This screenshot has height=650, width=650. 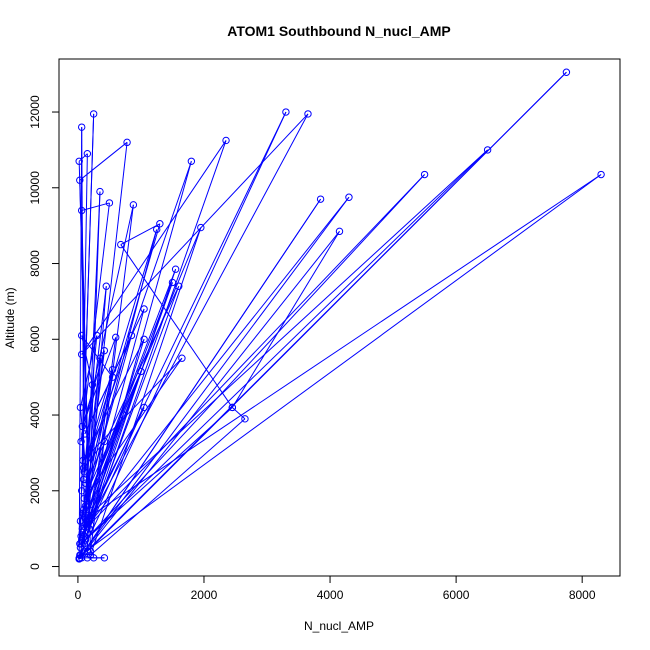 I want to click on x-tick-label: 6000, so click(x=456, y=595).